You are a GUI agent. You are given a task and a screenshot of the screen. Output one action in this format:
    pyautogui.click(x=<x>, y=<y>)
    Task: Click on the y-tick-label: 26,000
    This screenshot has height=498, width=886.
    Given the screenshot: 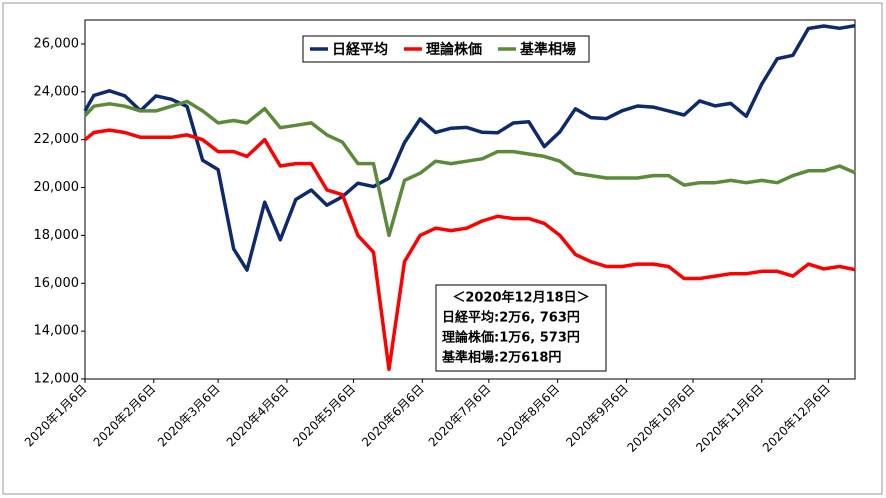 What is the action you would take?
    pyautogui.click(x=57, y=43)
    